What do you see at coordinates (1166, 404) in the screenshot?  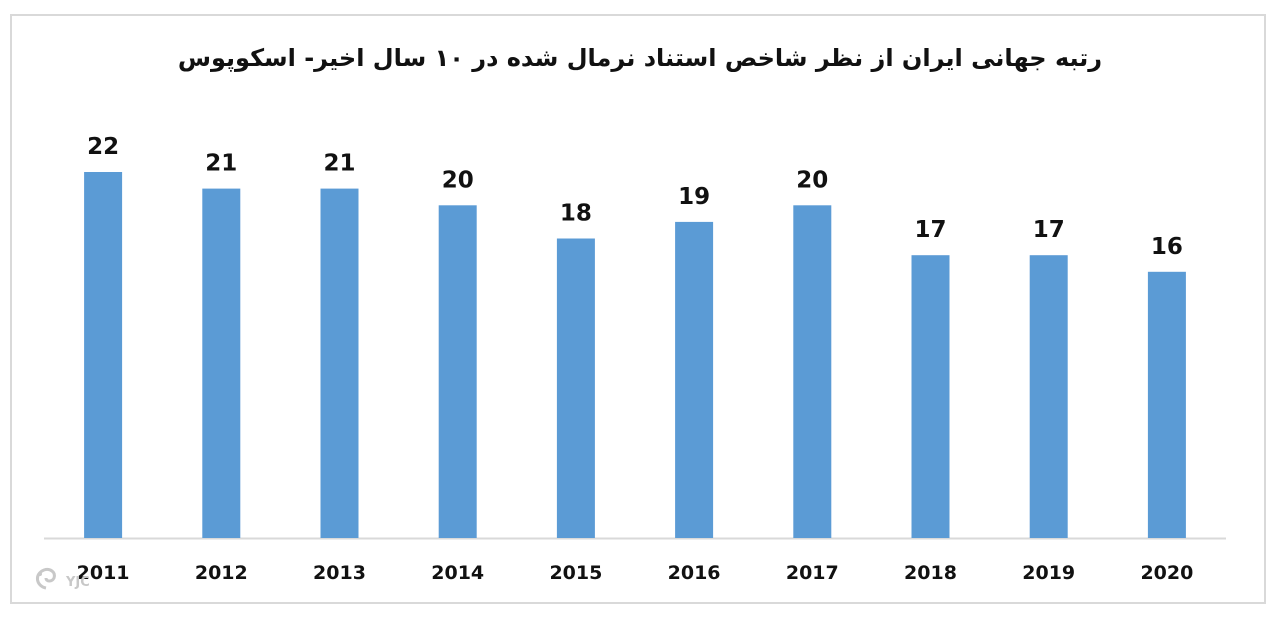 I see `bar-2020` at bounding box center [1166, 404].